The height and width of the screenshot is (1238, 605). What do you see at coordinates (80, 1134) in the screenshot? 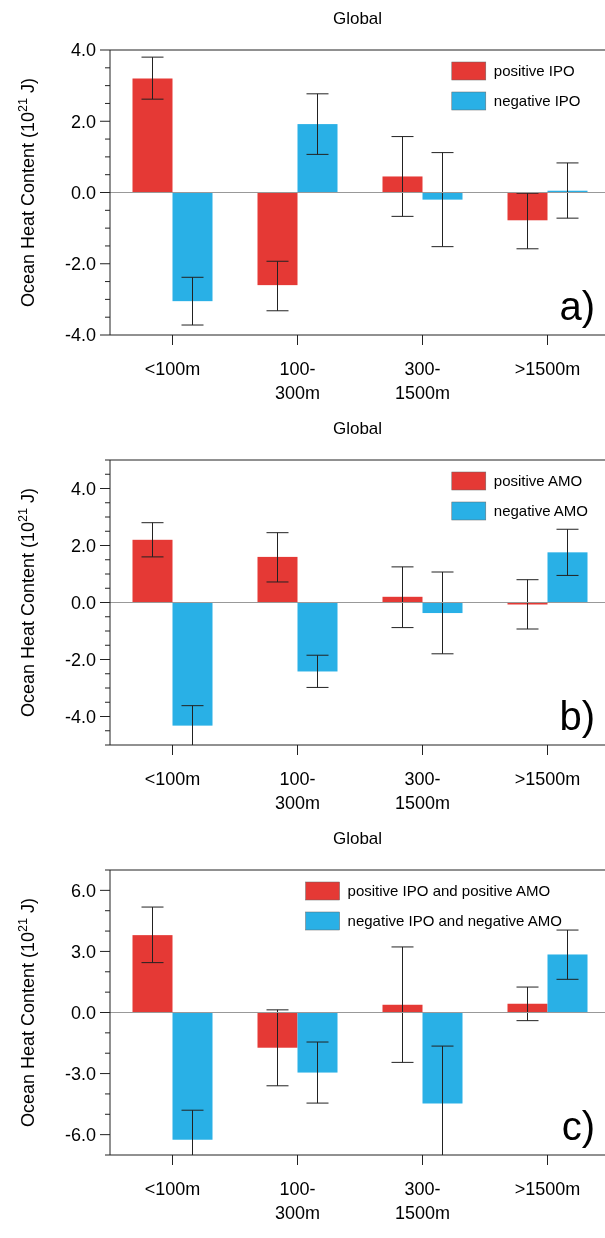
I see `y-tick-label: -6.0` at bounding box center [80, 1134].